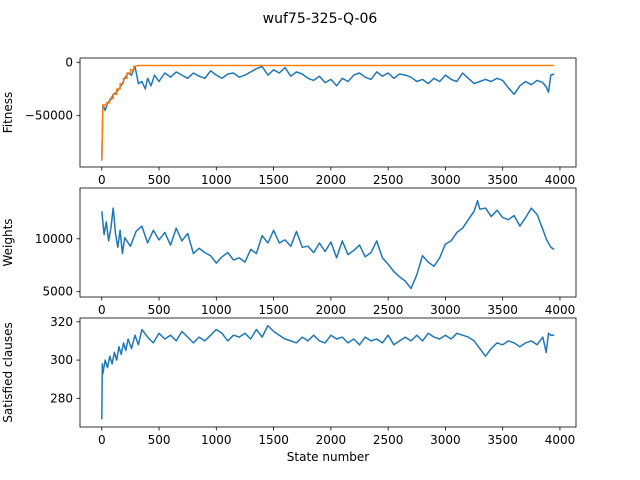 This screenshot has height=480, width=640. Describe the element at coordinates (445, 440) in the screenshot. I see `satisfied-clauses-x-tick-label: 3000` at that location.